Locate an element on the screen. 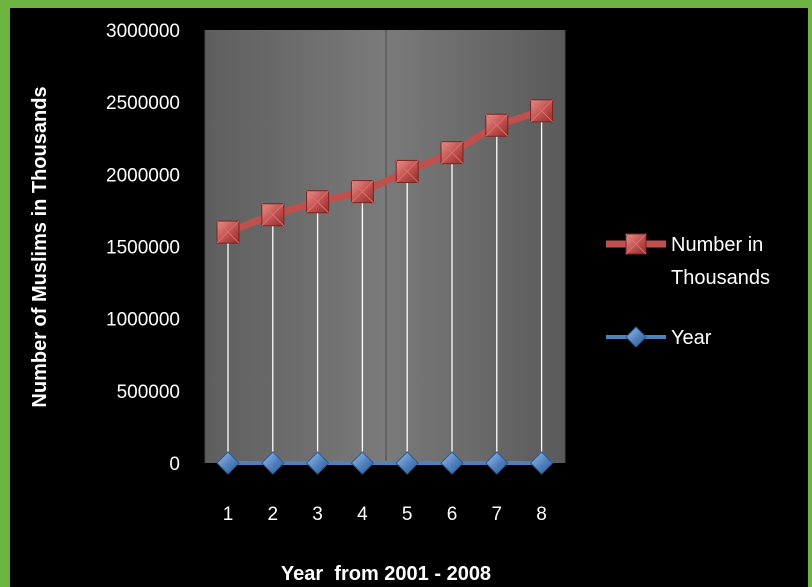  legend-label: Number in is located at coordinates (717, 245).